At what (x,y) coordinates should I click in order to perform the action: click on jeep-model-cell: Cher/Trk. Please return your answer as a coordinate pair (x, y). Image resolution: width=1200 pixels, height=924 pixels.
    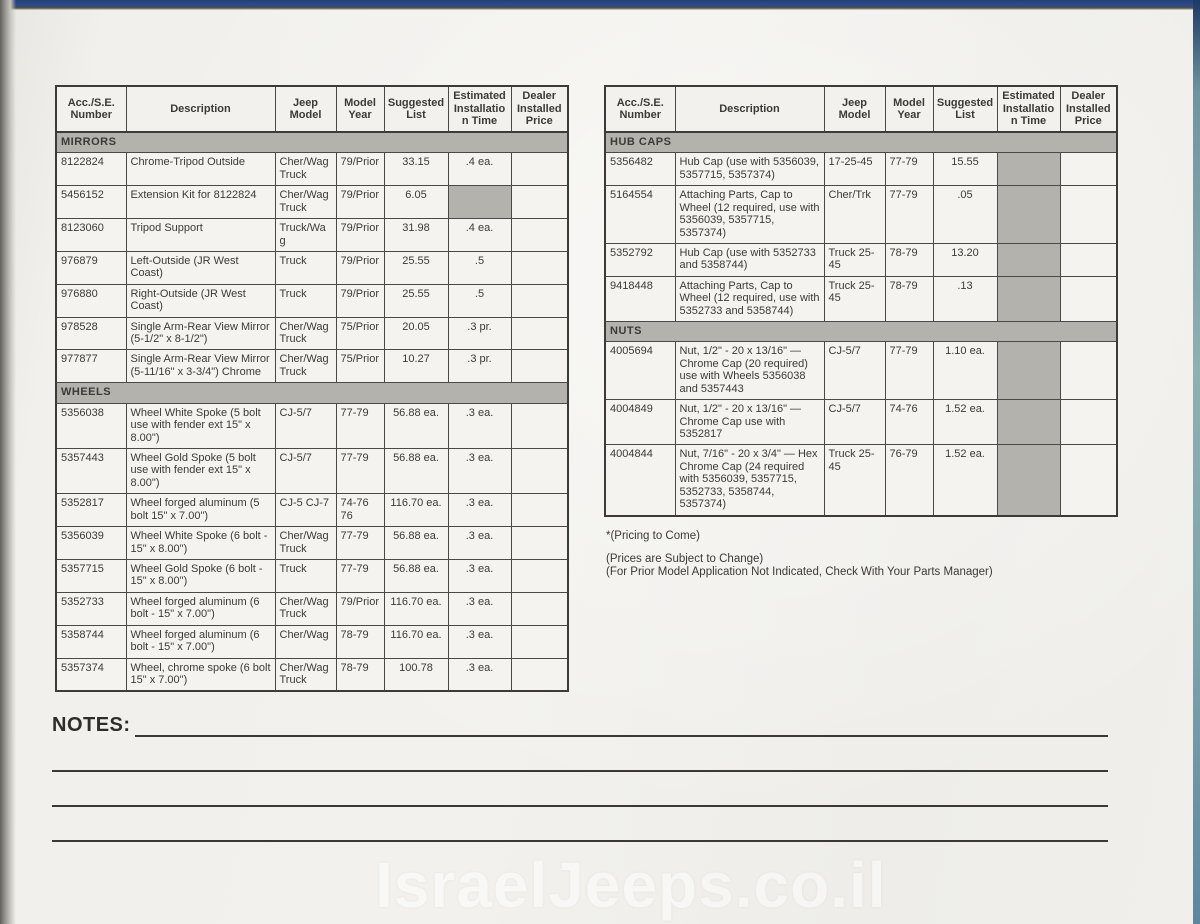
    Looking at the image, I should click on (854, 214).